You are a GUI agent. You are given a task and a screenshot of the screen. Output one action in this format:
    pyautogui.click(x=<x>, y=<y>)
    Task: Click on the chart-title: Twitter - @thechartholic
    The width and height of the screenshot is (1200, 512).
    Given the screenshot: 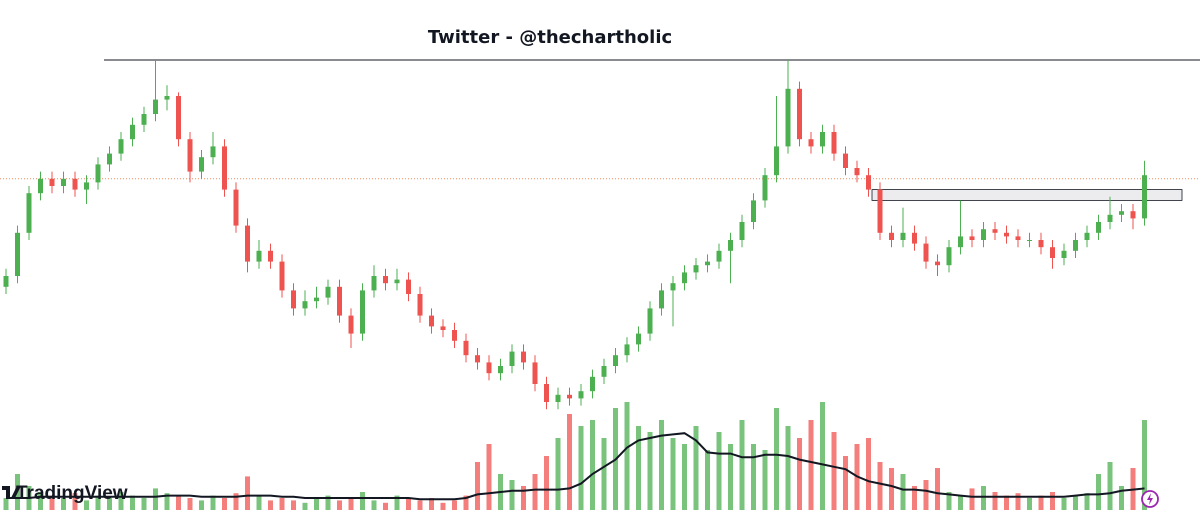 What is the action you would take?
    pyautogui.click(x=550, y=37)
    